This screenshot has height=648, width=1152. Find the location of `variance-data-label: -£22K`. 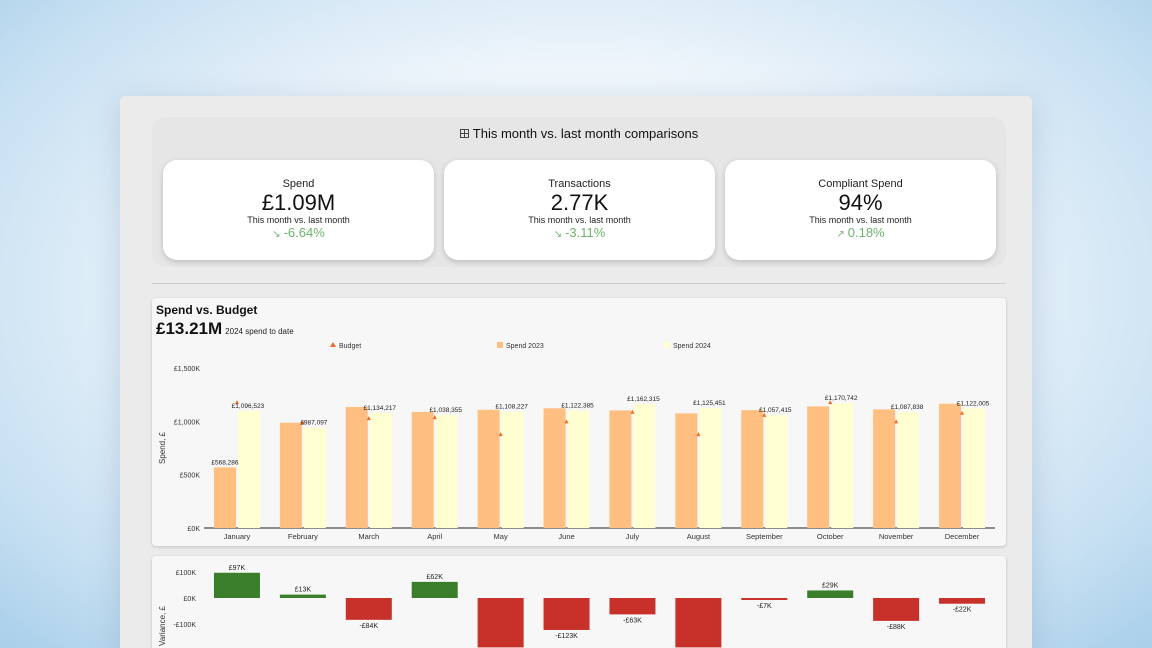

variance-data-label: -£22K is located at coordinates (962, 610).